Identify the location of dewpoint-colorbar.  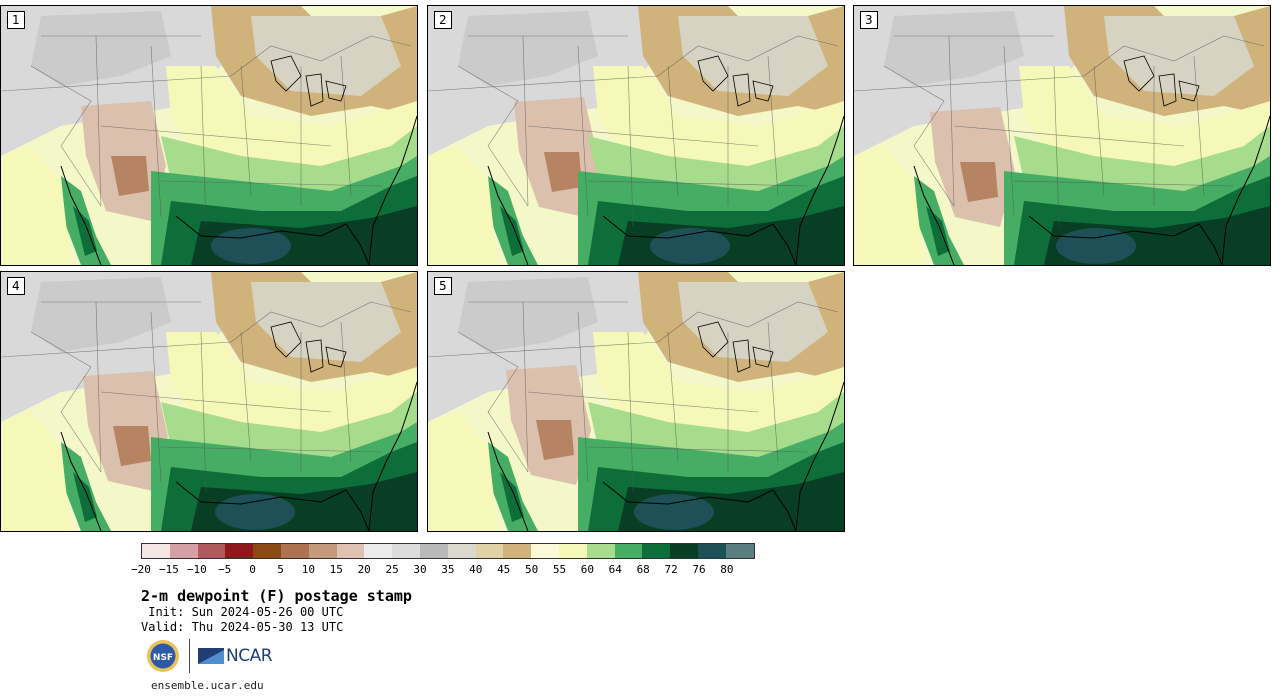
(448, 551).